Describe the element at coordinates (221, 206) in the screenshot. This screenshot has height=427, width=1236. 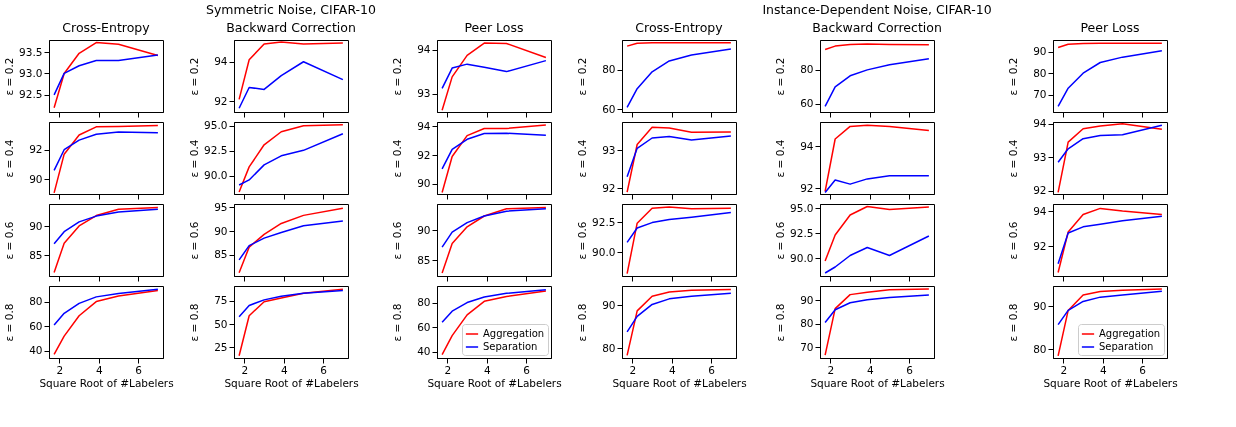
I see `y-tick-label: 95` at that location.